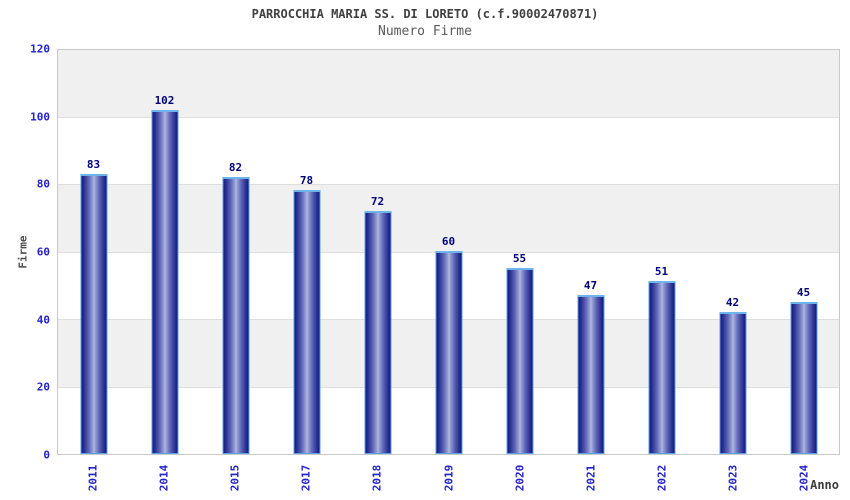 The image size is (850, 500). What do you see at coordinates (377, 201) in the screenshot?
I see `bar-value-label: 72` at bounding box center [377, 201].